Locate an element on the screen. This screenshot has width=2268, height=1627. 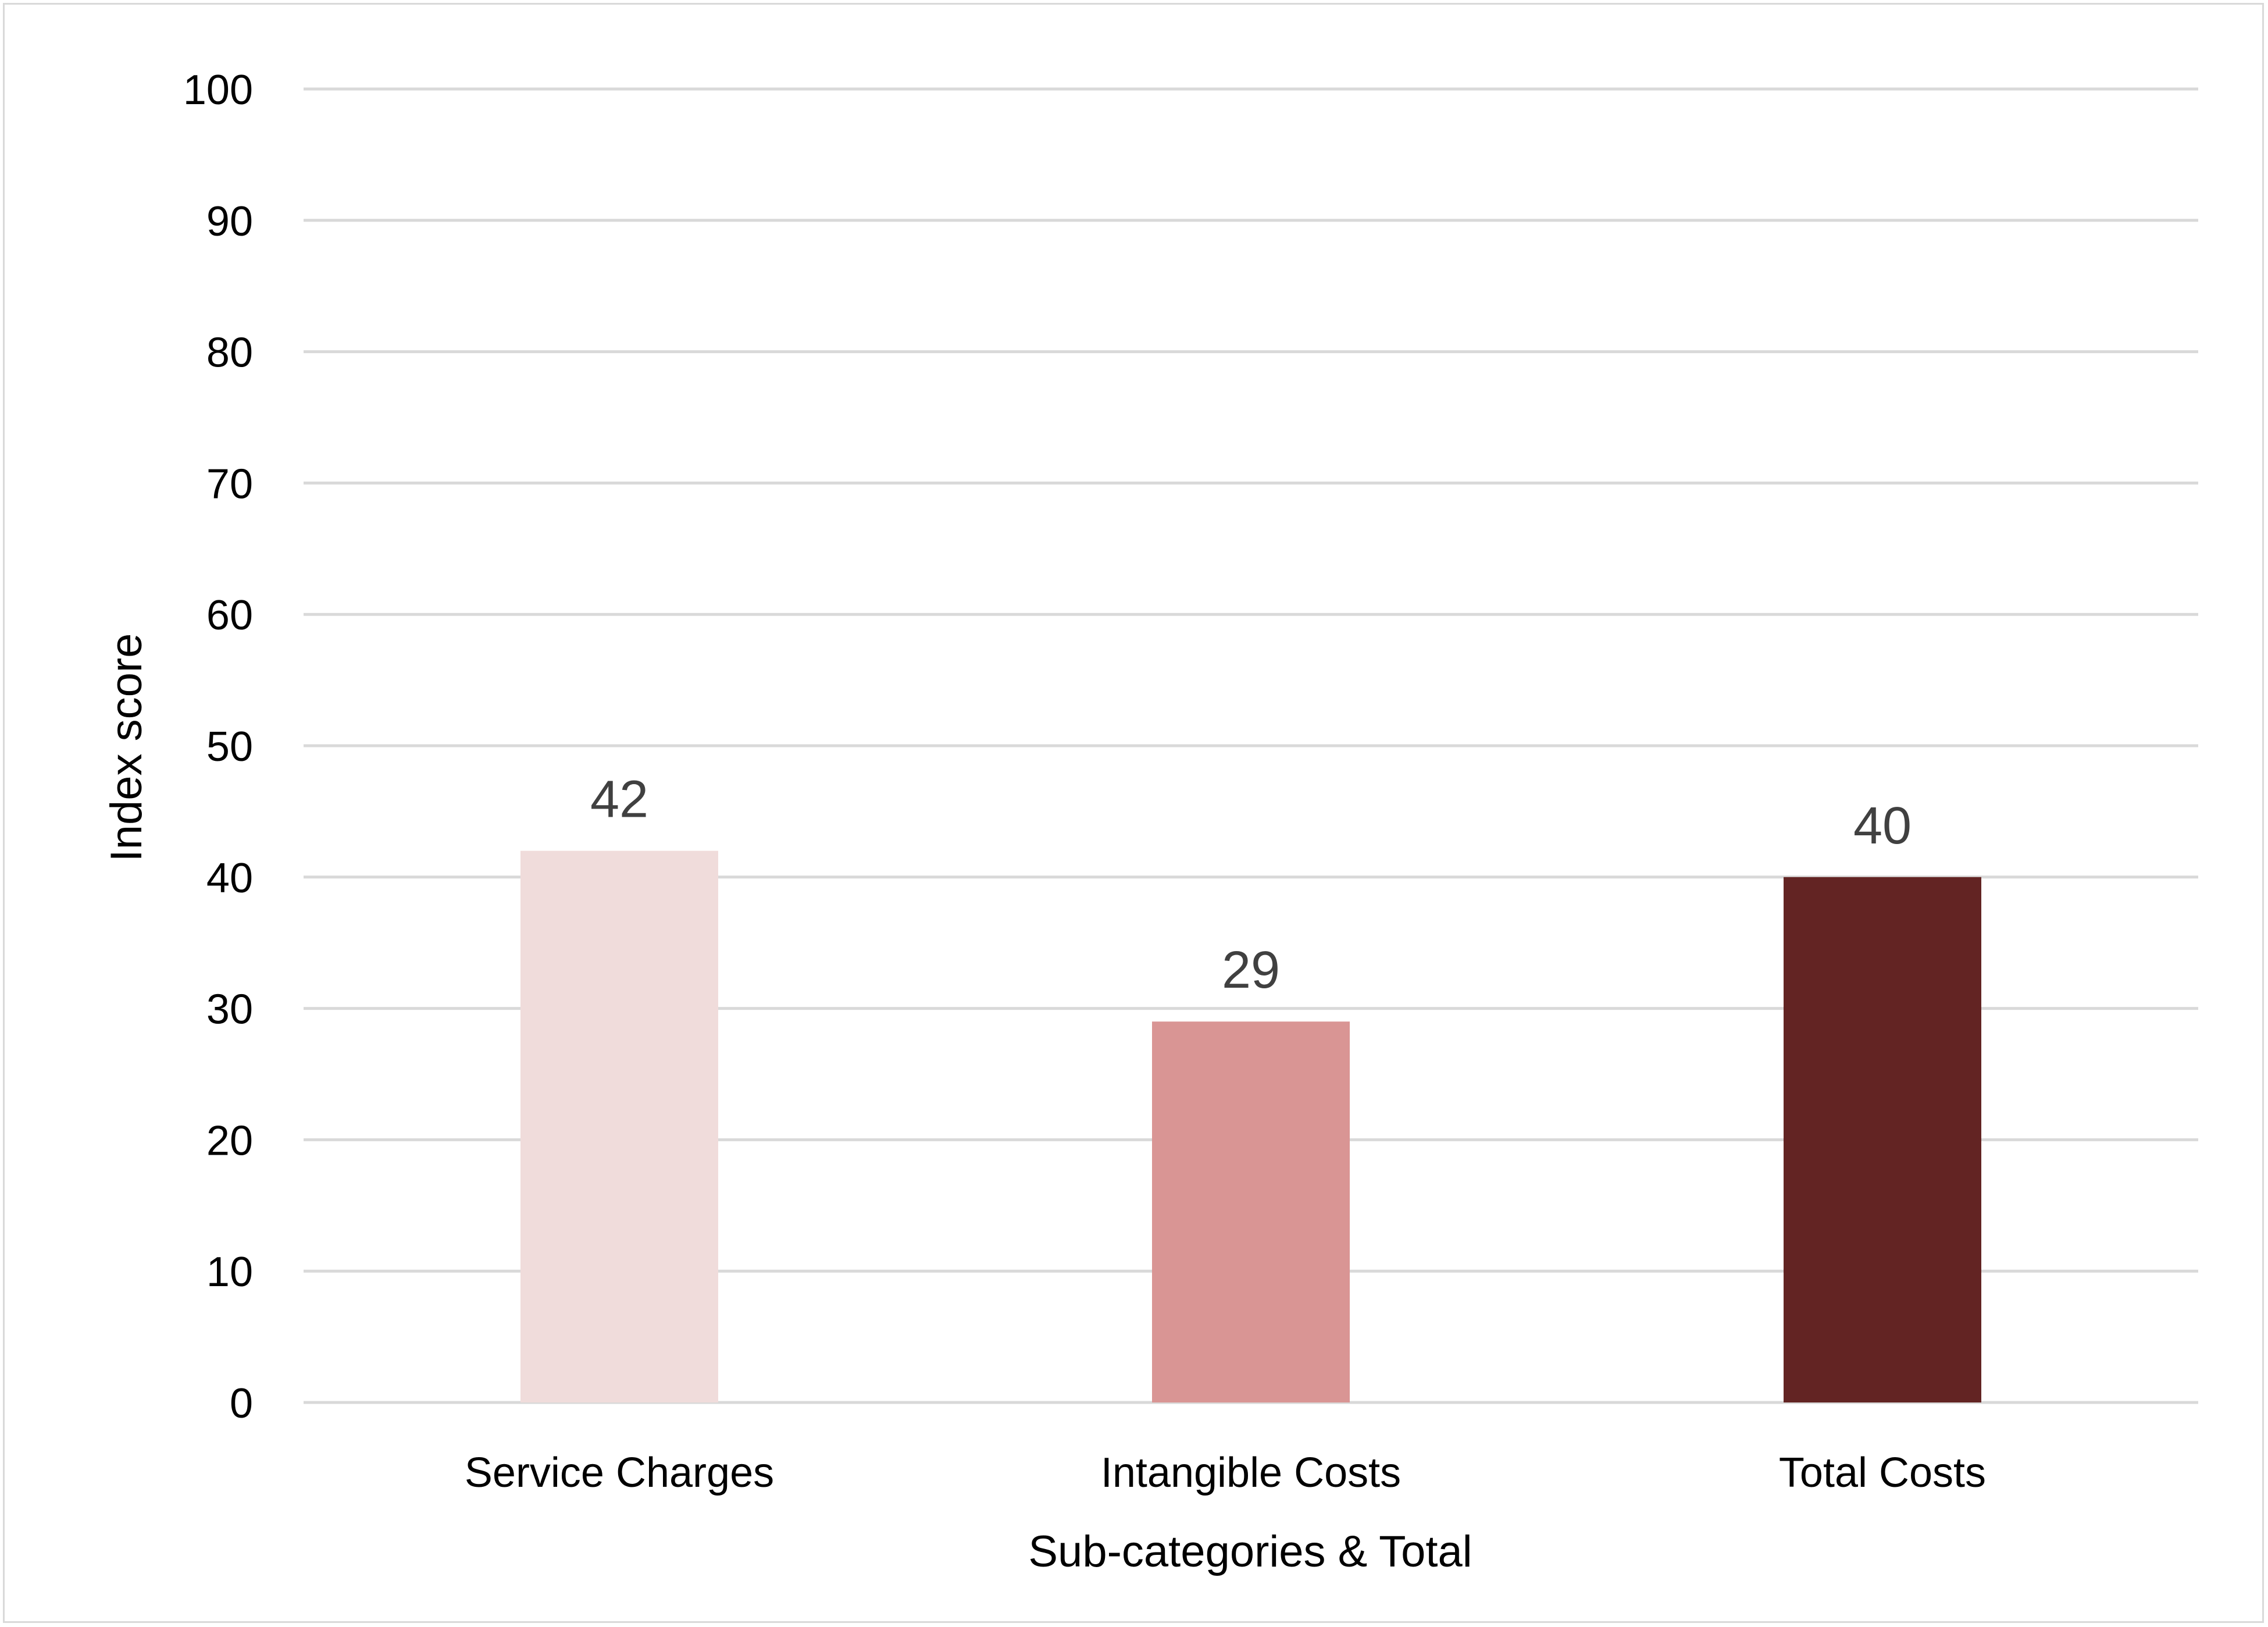
y-tick-label: 50 is located at coordinates (229, 747).